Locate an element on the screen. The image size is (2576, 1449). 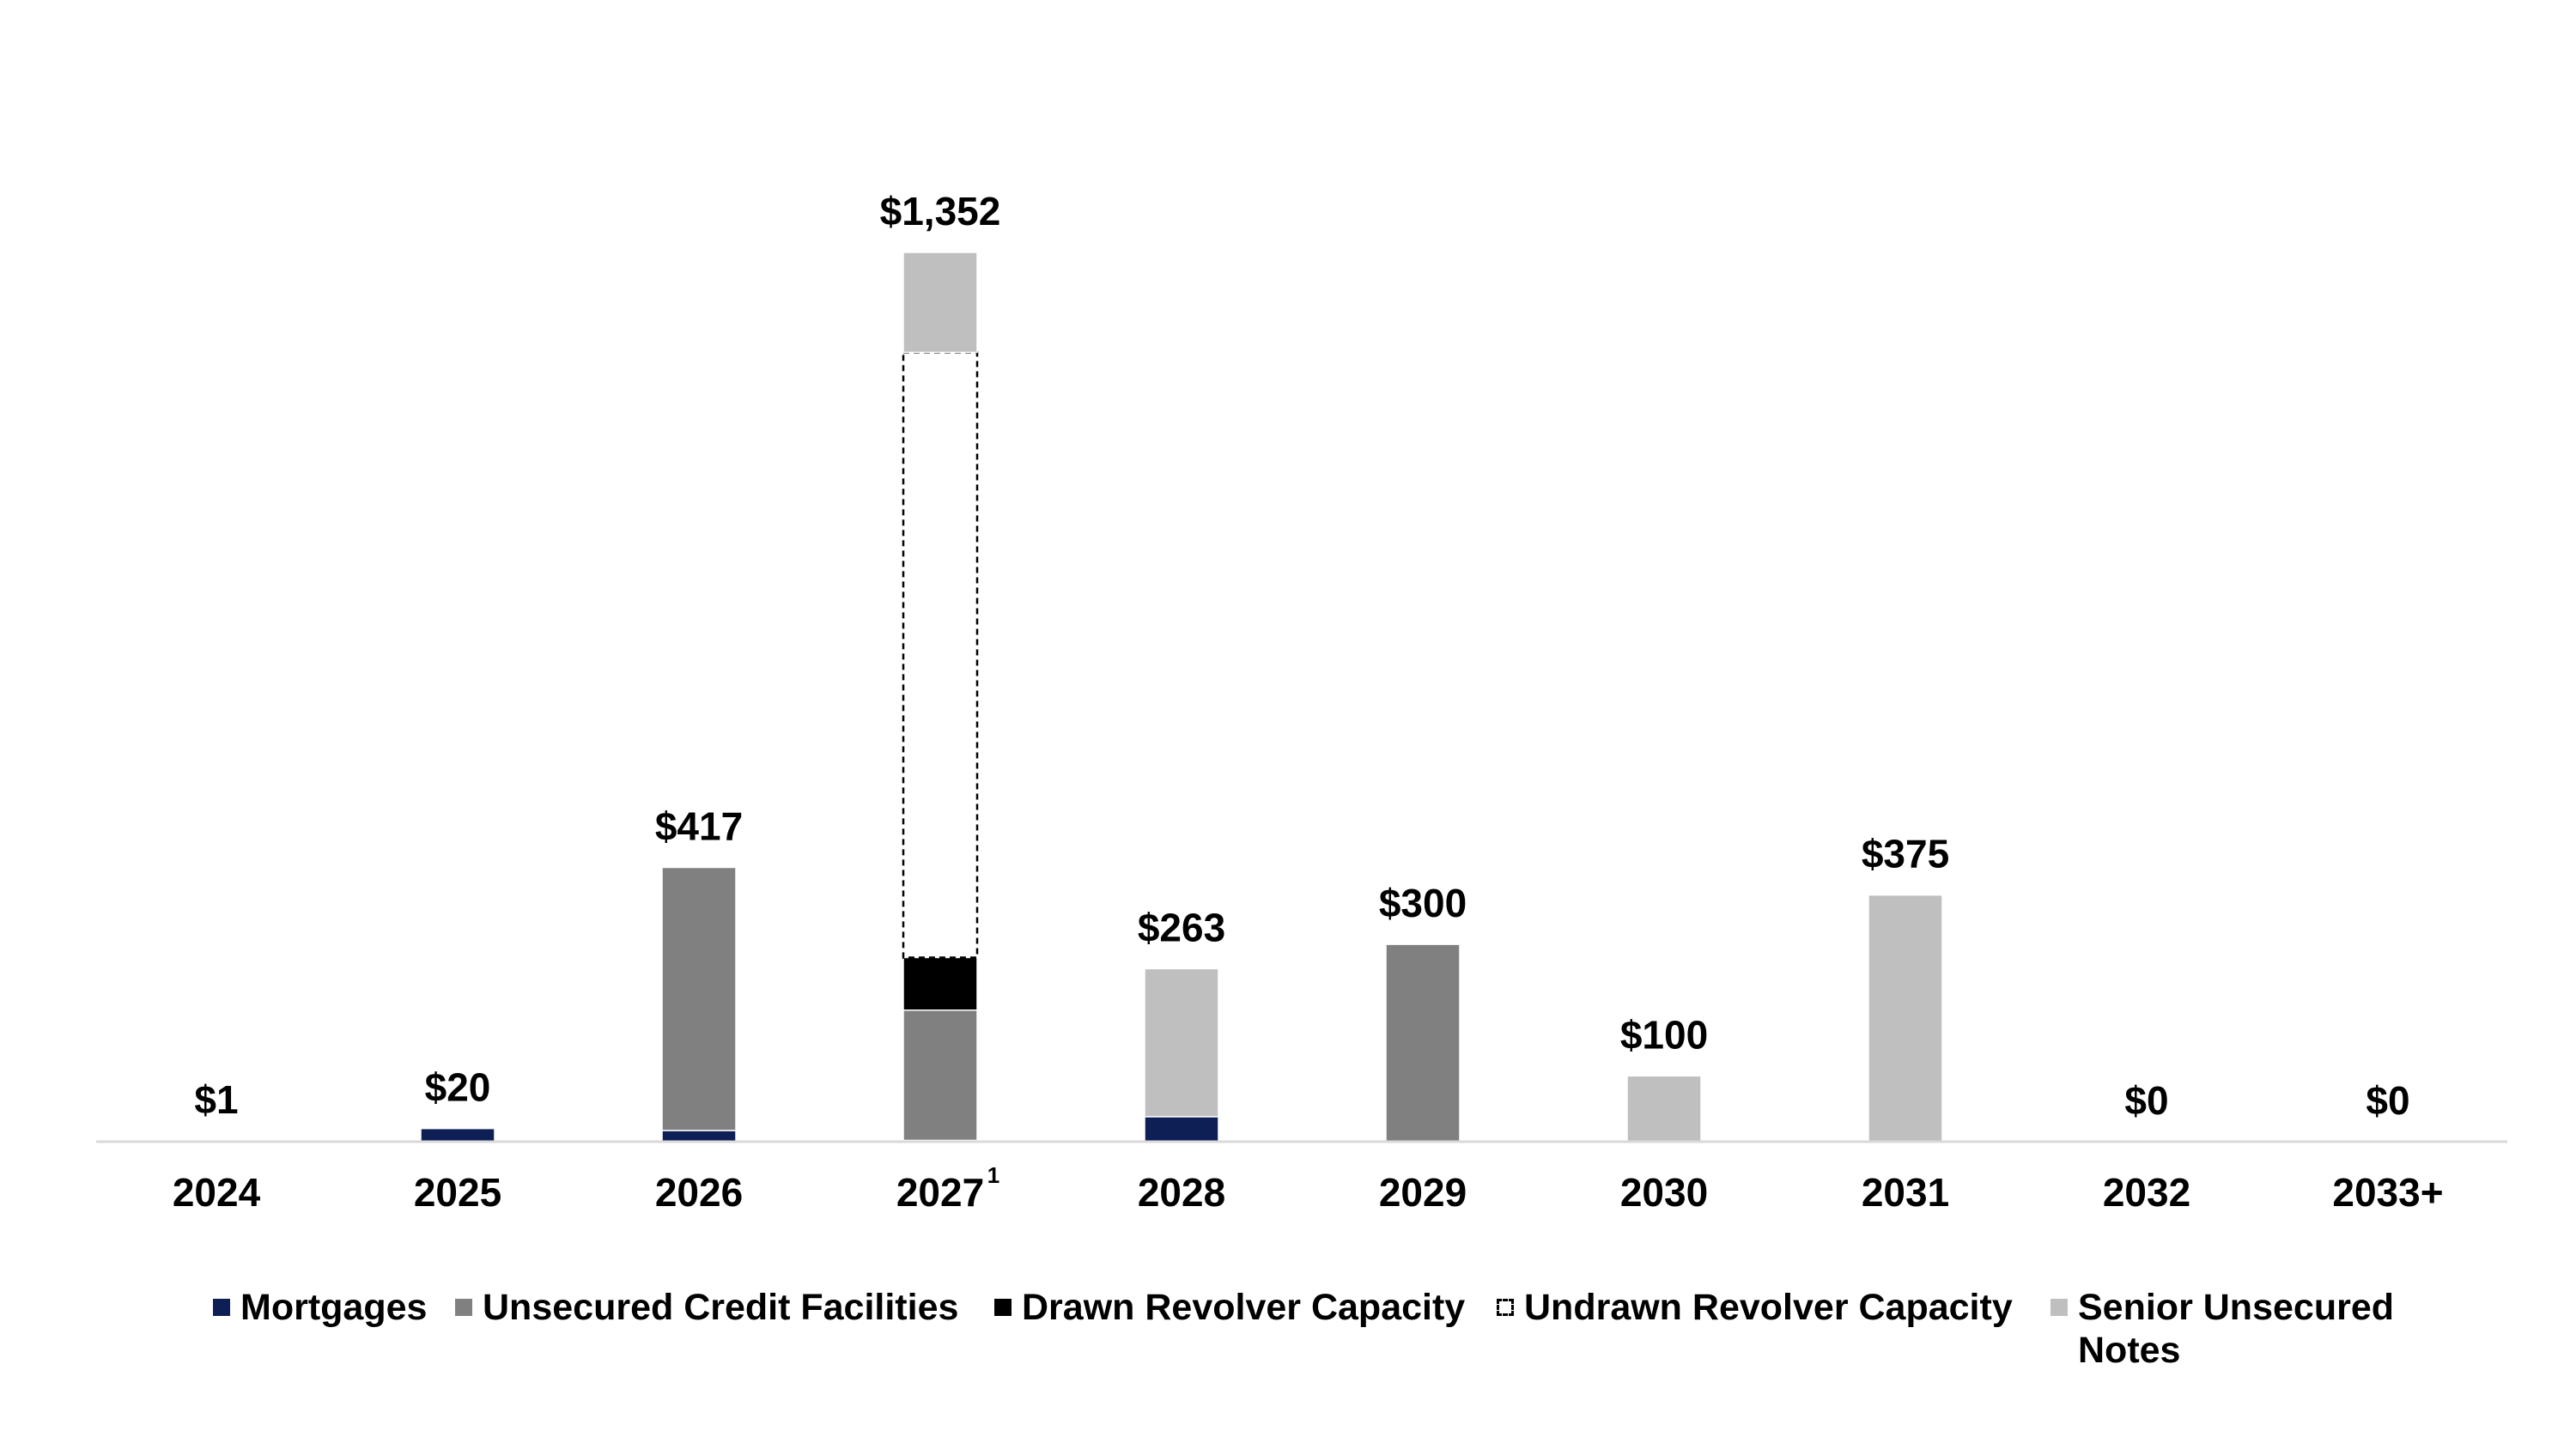
bar-drawn-revolver-capacity-2027 is located at coordinates (940, 983).